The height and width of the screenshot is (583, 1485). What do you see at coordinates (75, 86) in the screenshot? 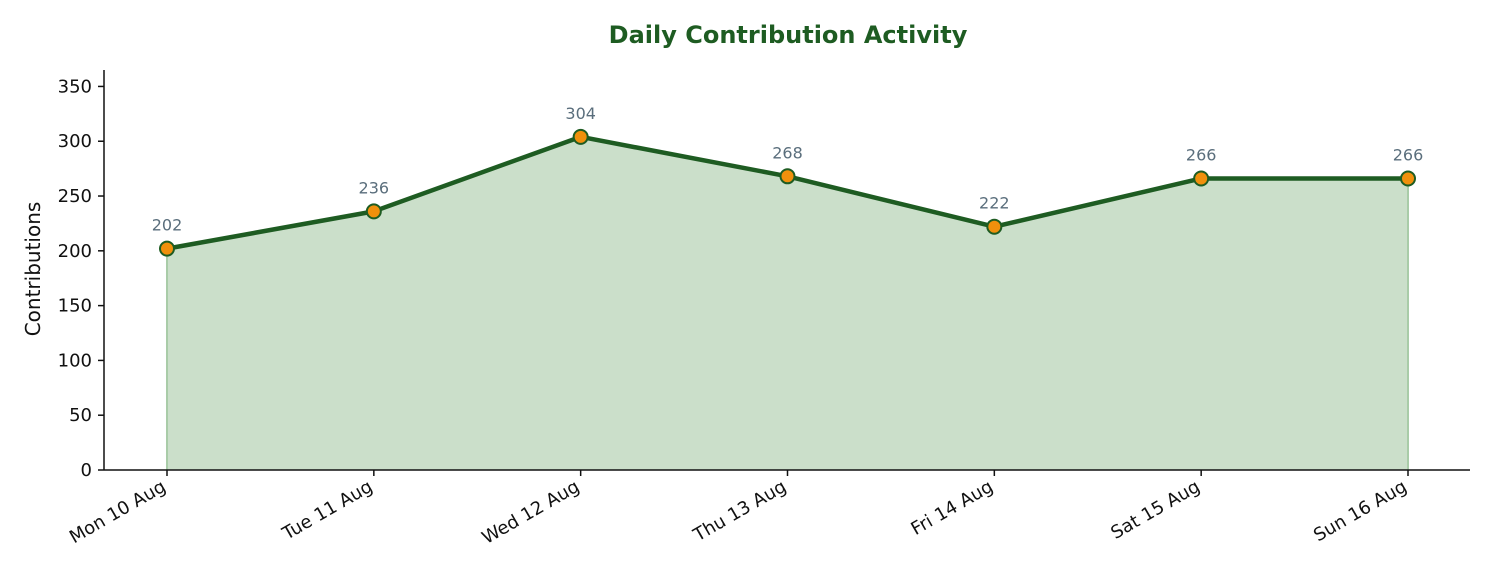
I see `y-tick-label: 350` at bounding box center [75, 86].